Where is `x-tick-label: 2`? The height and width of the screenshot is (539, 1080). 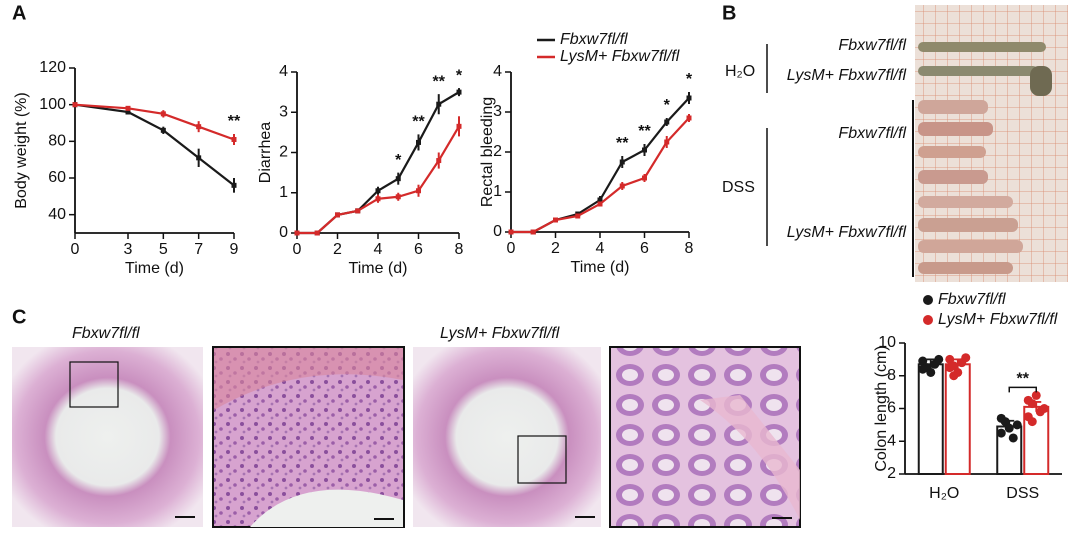
x-tick-label: 2 is located at coordinates (555, 248).